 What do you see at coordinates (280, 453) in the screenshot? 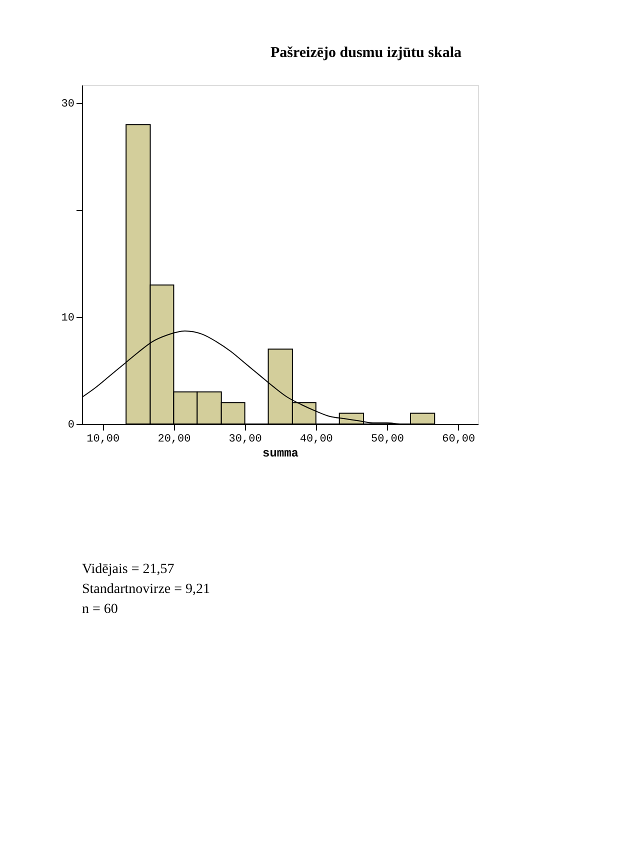
I see `x-axis-title: summa` at bounding box center [280, 453].